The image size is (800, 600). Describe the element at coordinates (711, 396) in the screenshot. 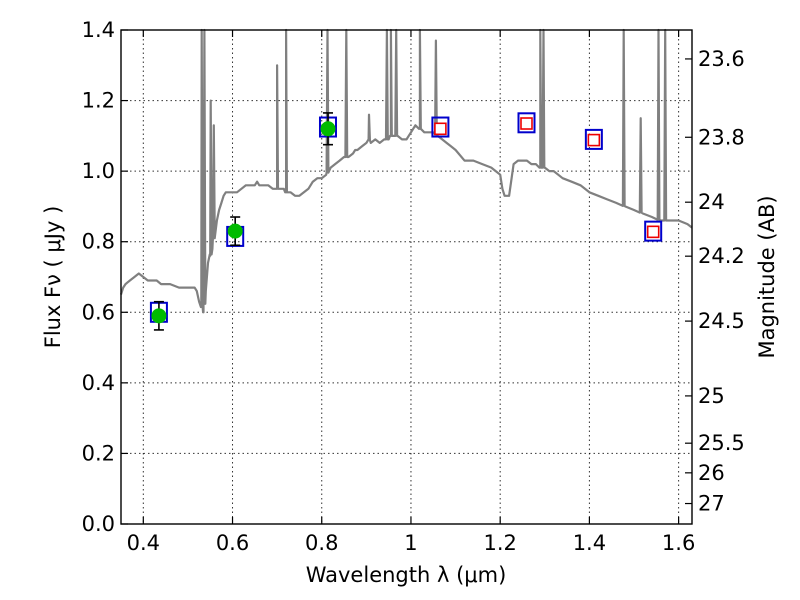

I see `y2-tick-label: 25` at that location.